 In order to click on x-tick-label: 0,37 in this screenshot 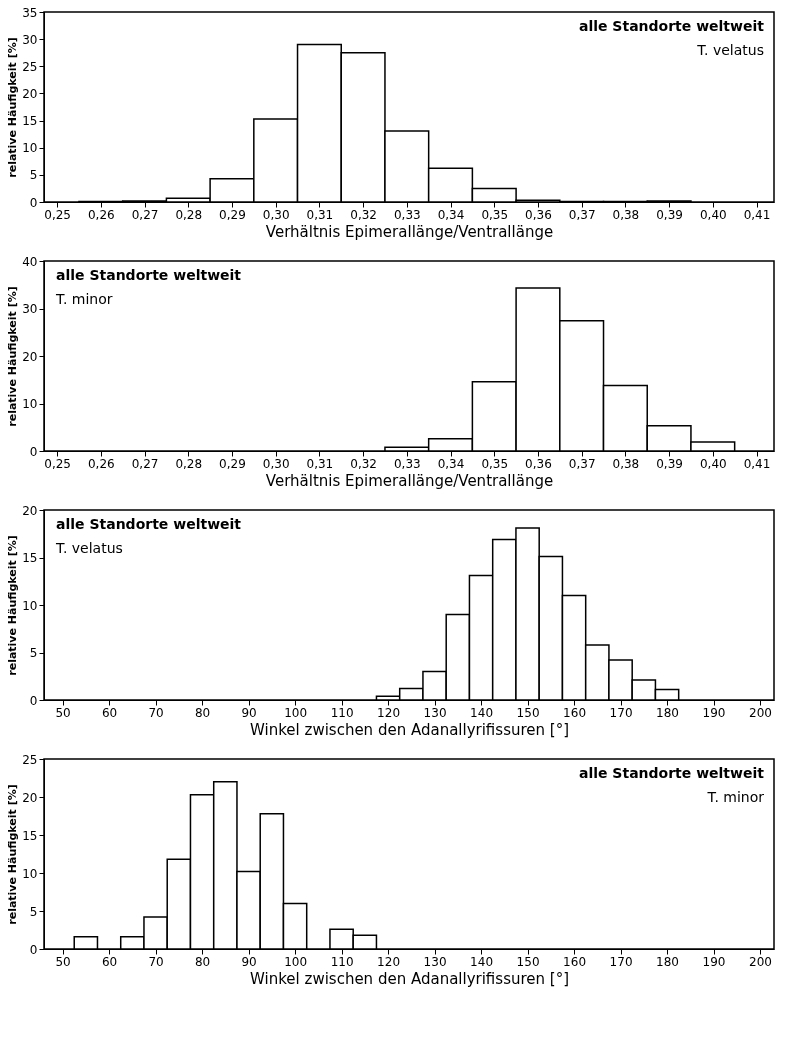, I will do `click(582, 463)`.